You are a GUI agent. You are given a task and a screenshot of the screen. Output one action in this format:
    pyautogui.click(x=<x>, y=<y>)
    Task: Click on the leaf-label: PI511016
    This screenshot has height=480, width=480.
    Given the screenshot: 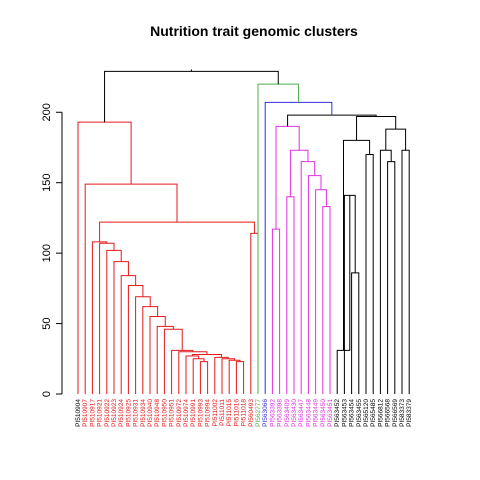 What is the action you would take?
    pyautogui.click(x=236, y=413)
    